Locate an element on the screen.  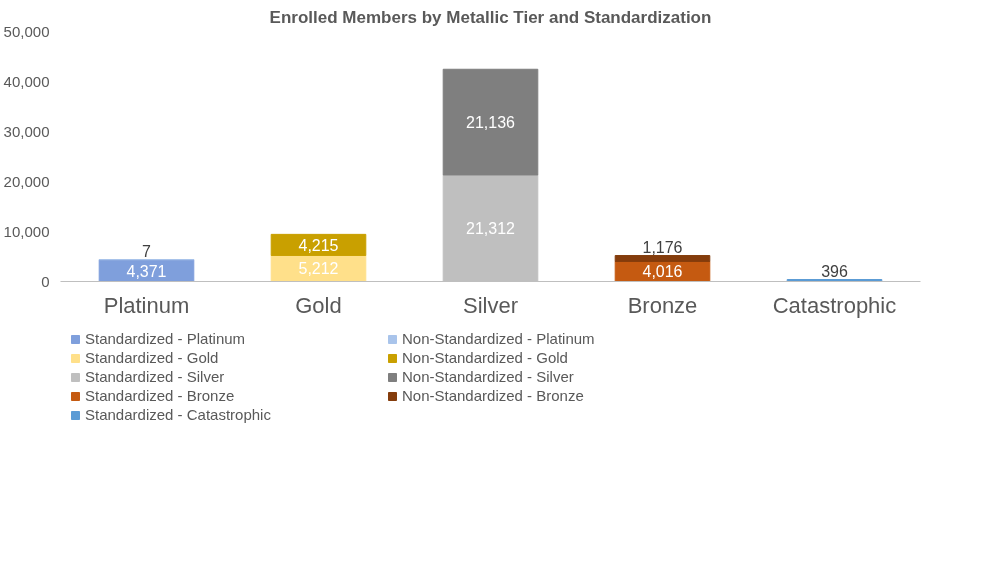
y-tick-label: 30,000 is located at coordinates (26, 131).